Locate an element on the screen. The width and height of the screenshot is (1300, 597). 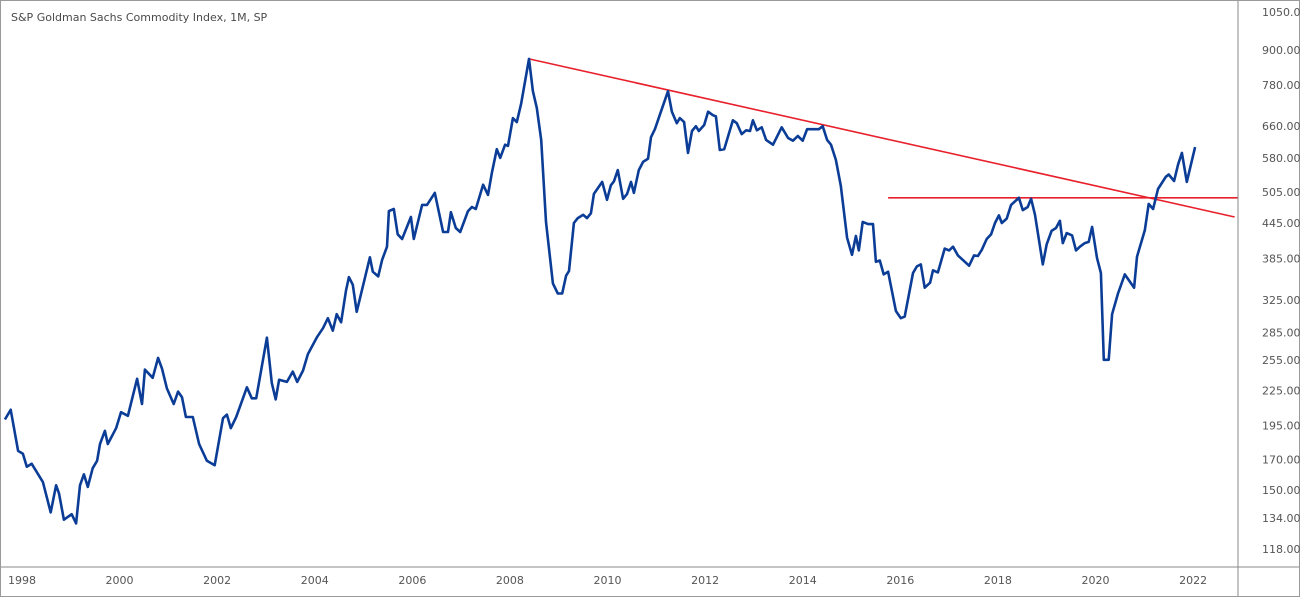
y-tick-label: 505.00 is located at coordinates (1281, 192).